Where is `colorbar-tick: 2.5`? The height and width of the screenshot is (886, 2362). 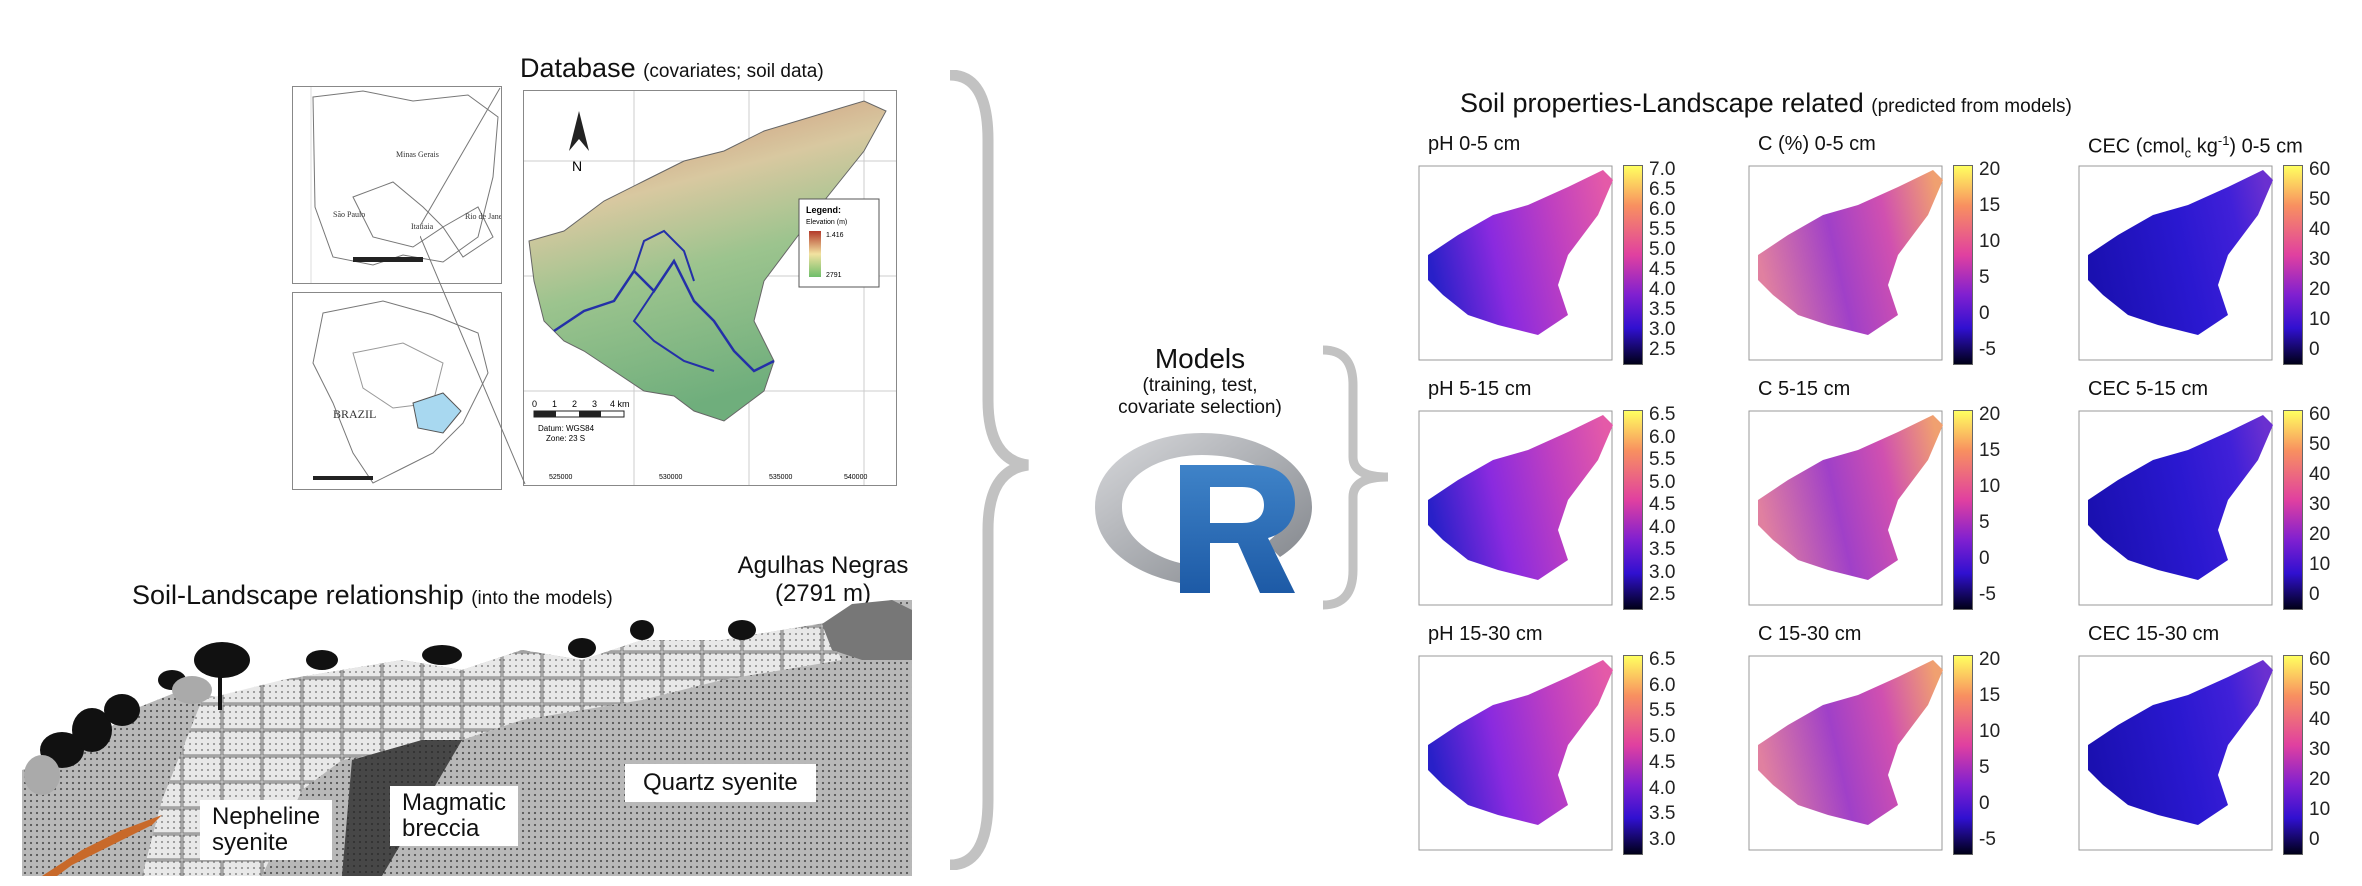
colorbar-tick: 2.5 is located at coordinates (1662, 349).